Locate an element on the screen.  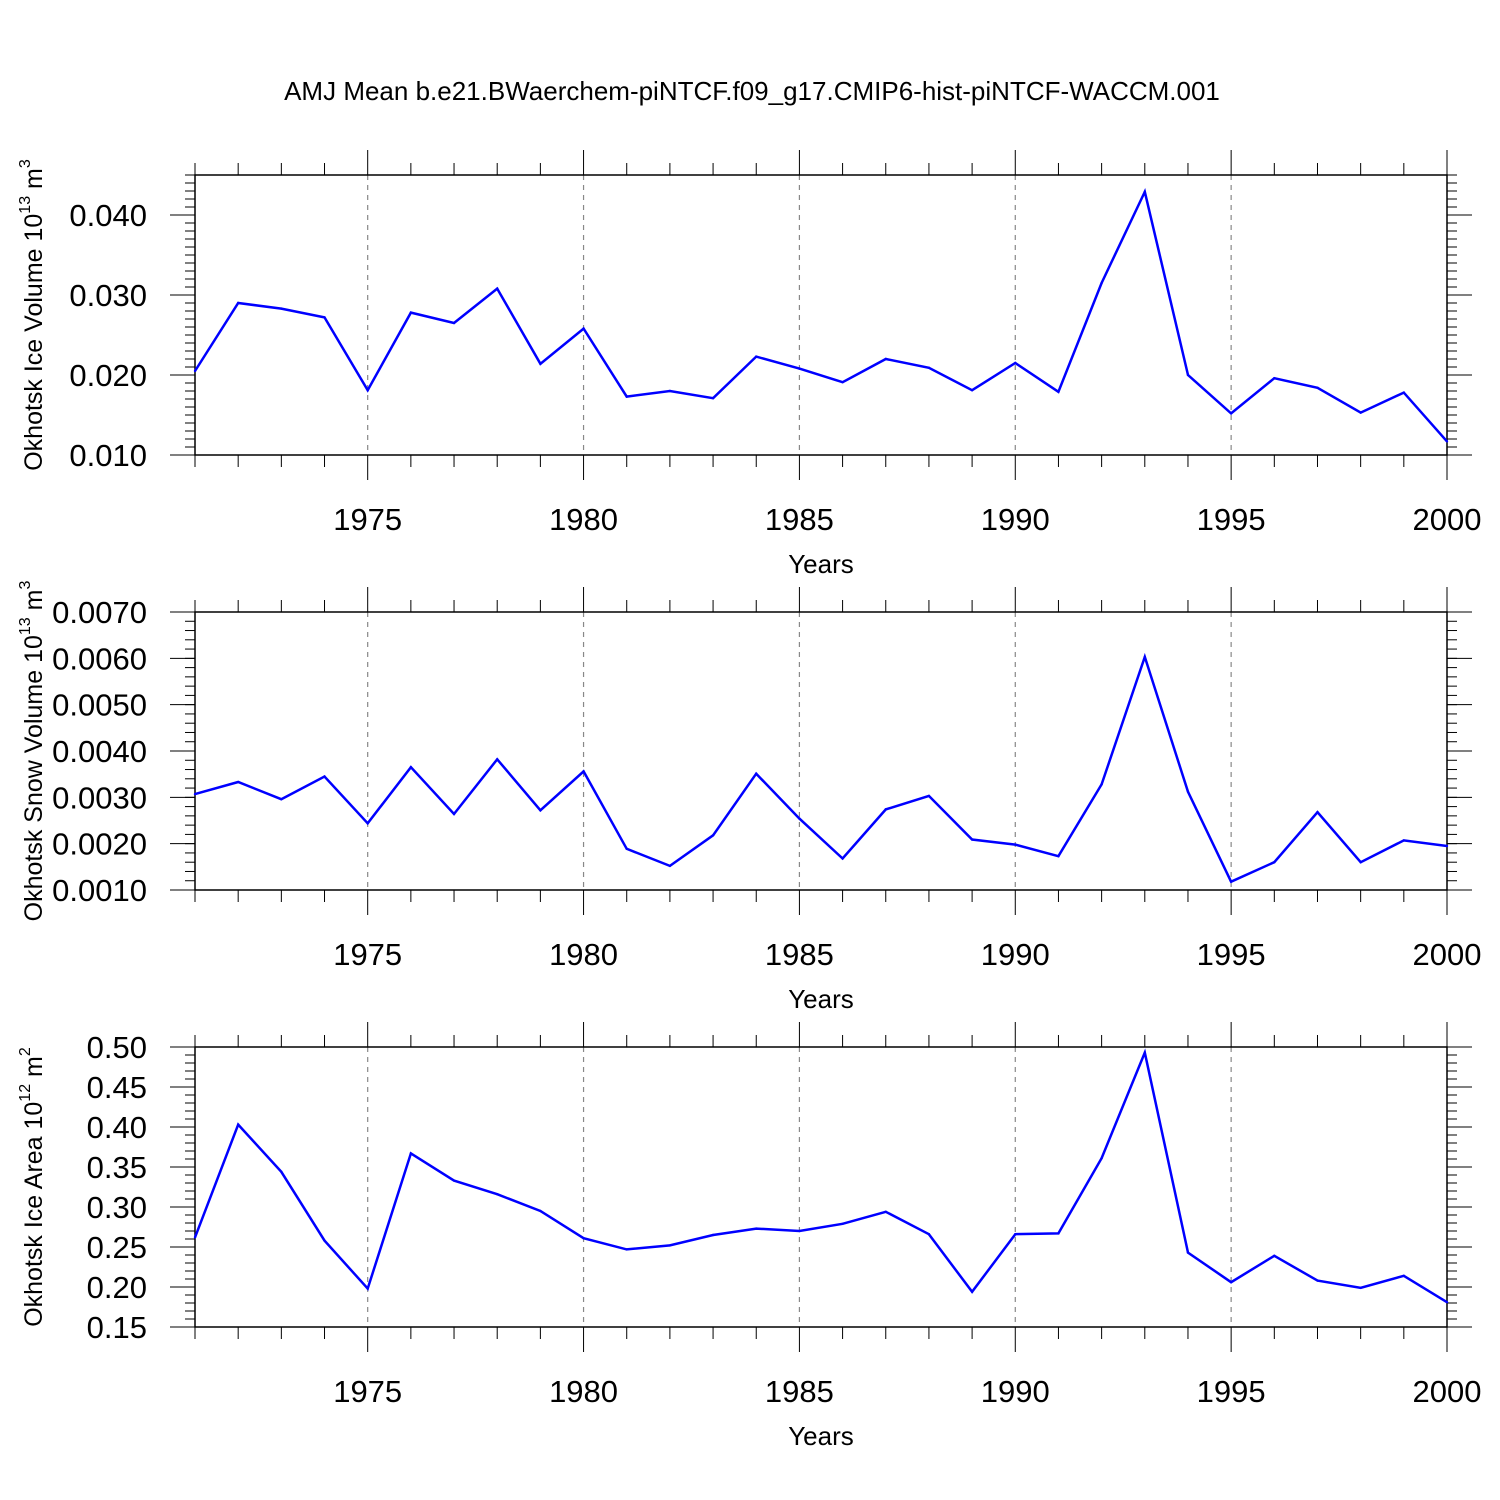
y-tick-label: 0.0050 is located at coordinates (99, 705).